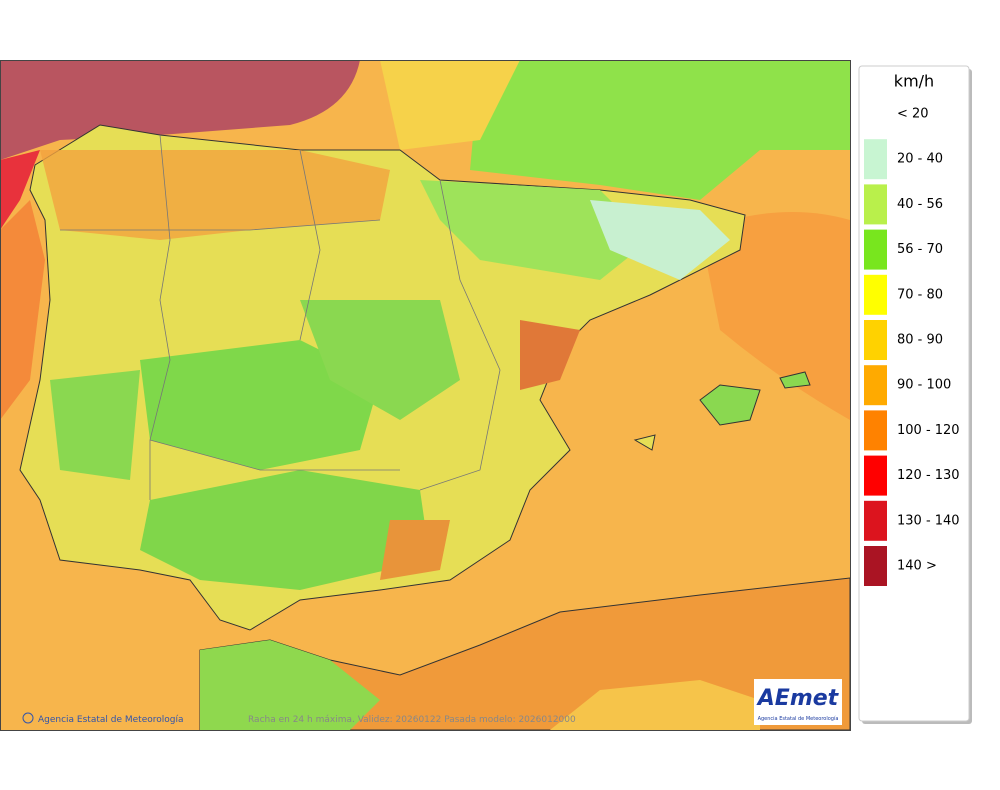 Image resolution: width=1000 pixels, height=790 pixels. I want to click on legend-label: 100 - 120, so click(928, 430).